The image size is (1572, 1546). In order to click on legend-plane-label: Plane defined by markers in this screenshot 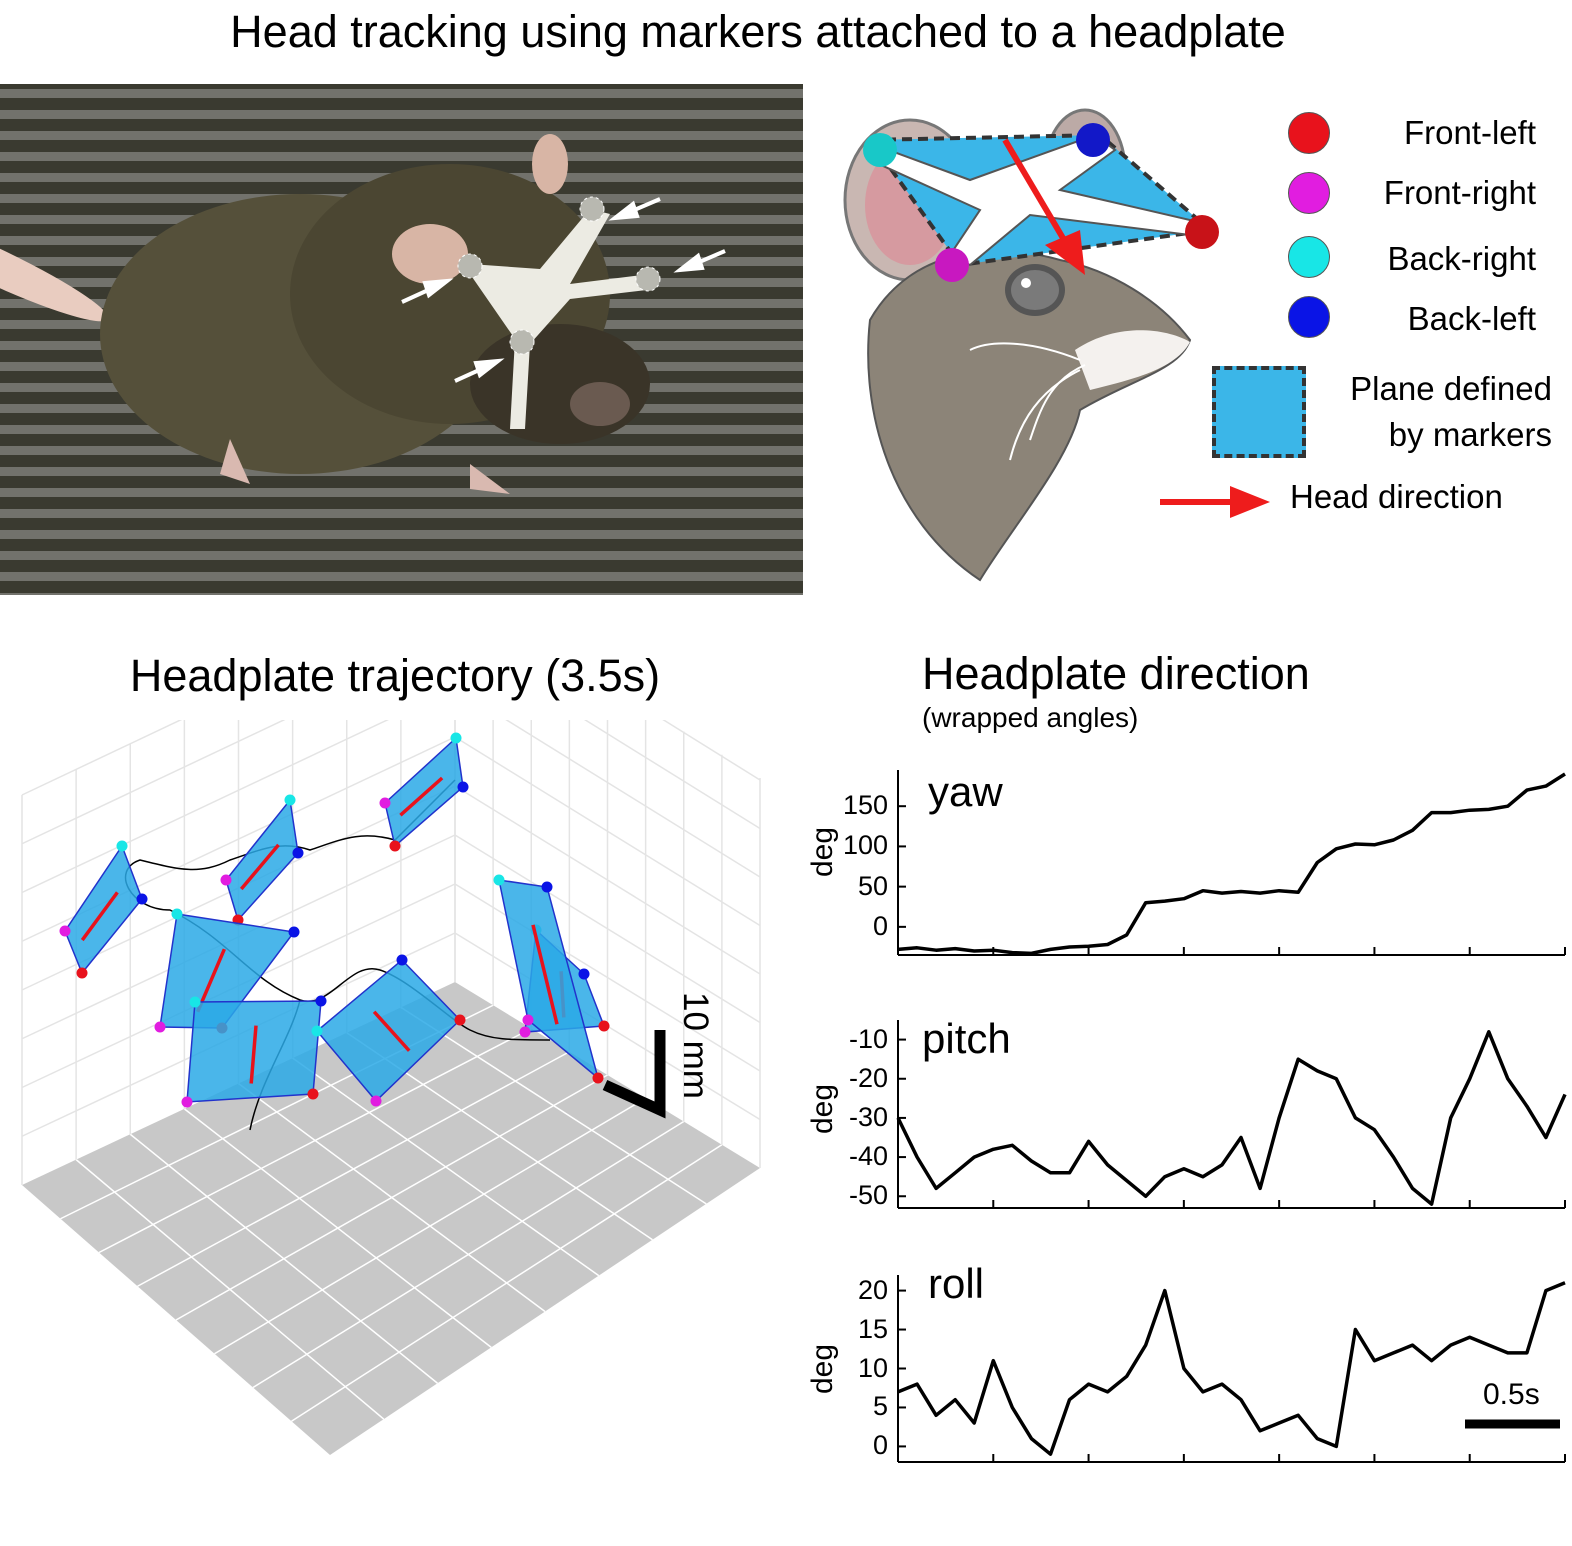, I will do `click(1434, 412)`.